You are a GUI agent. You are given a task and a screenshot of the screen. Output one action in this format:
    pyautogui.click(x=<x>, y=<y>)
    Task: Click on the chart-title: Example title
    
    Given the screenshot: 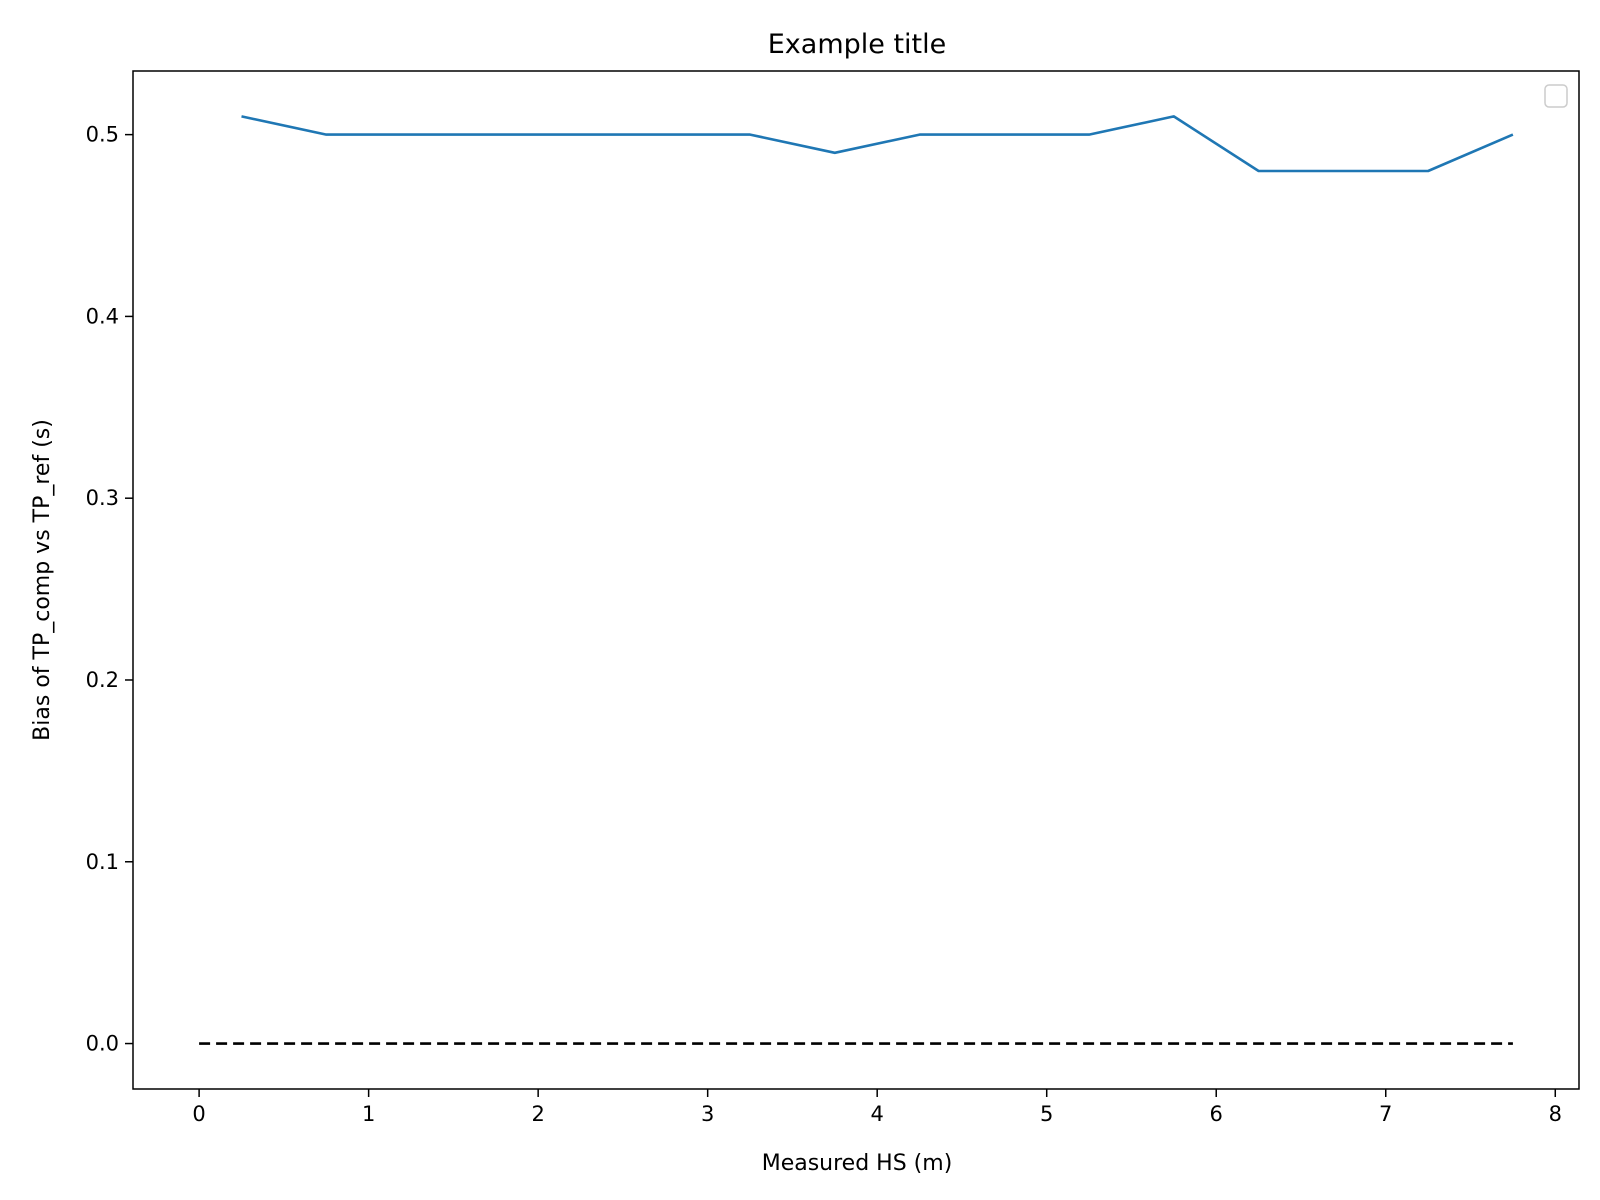 What is the action you would take?
    pyautogui.click(x=857, y=44)
    